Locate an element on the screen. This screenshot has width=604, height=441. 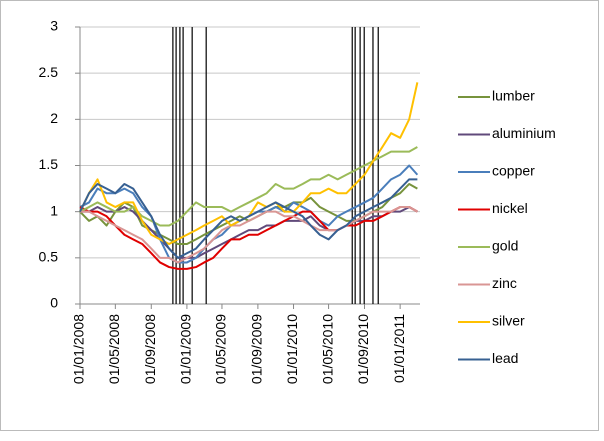
legend-label: gold is located at coordinates (505, 246).